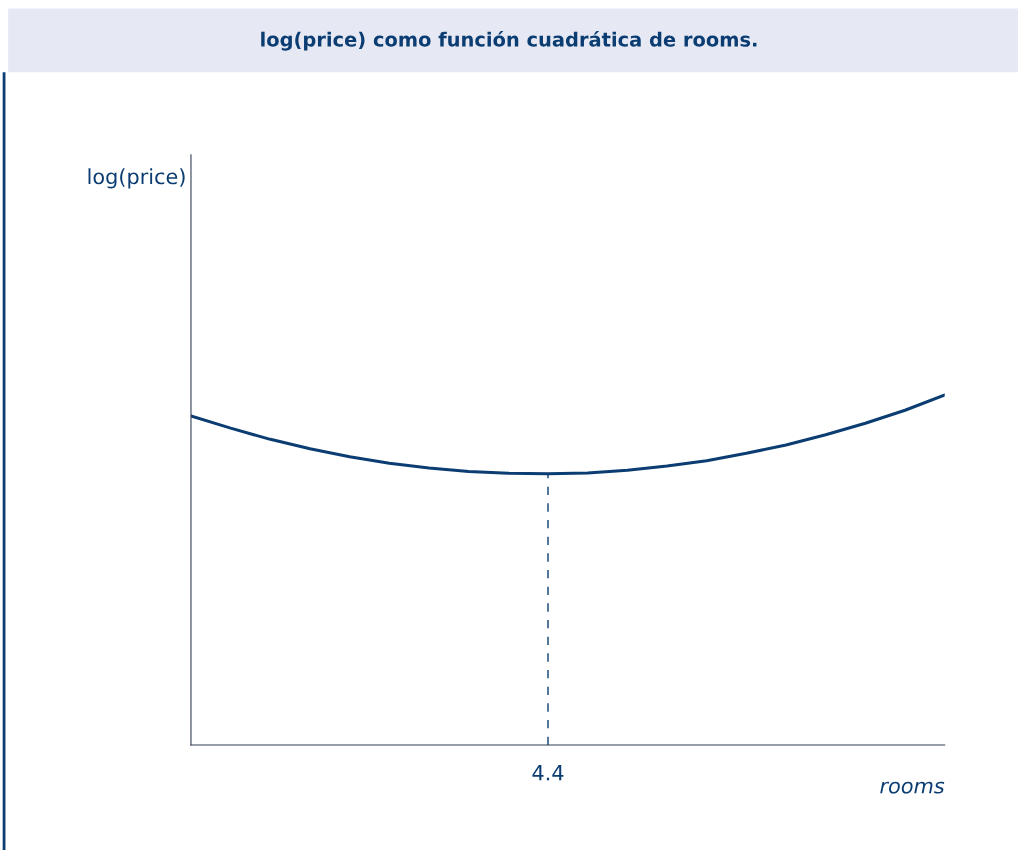 The height and width of the screenshot is (850, 1018). I want to click on text: log(price), so click(136, 178).